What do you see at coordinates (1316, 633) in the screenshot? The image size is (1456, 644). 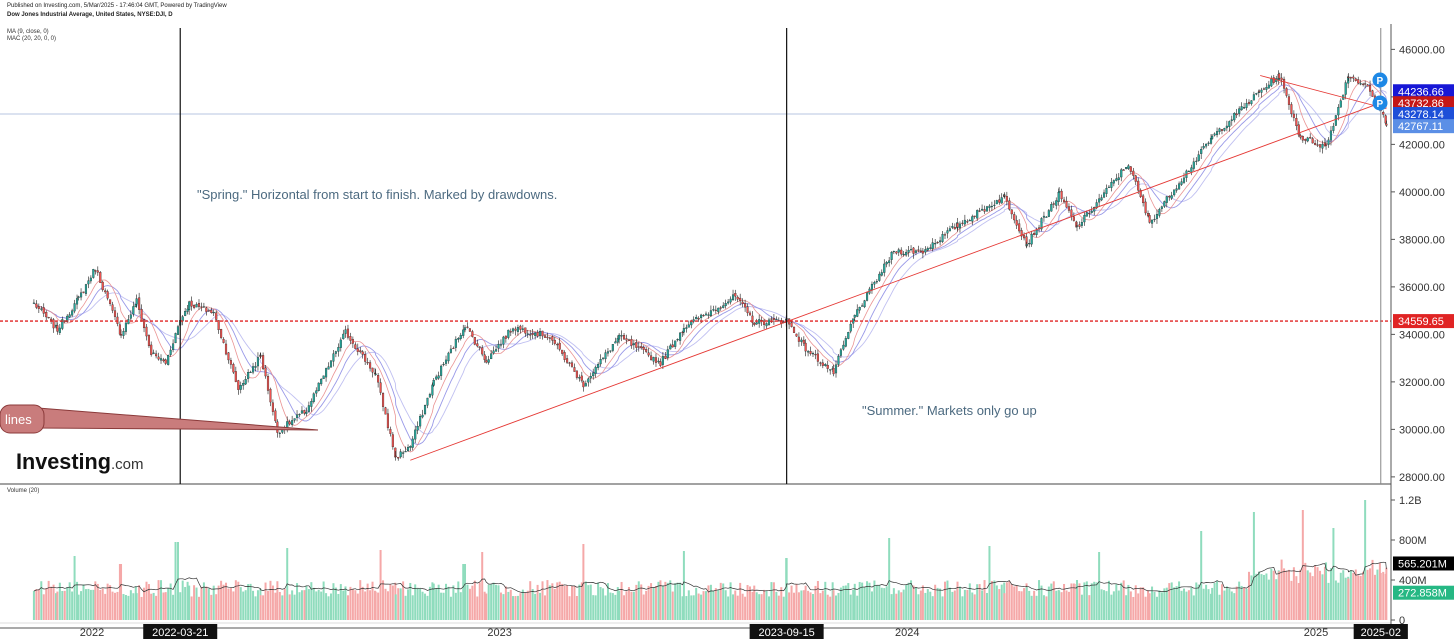 I see `time-label: 2025` at bounding box center [1316, 633].